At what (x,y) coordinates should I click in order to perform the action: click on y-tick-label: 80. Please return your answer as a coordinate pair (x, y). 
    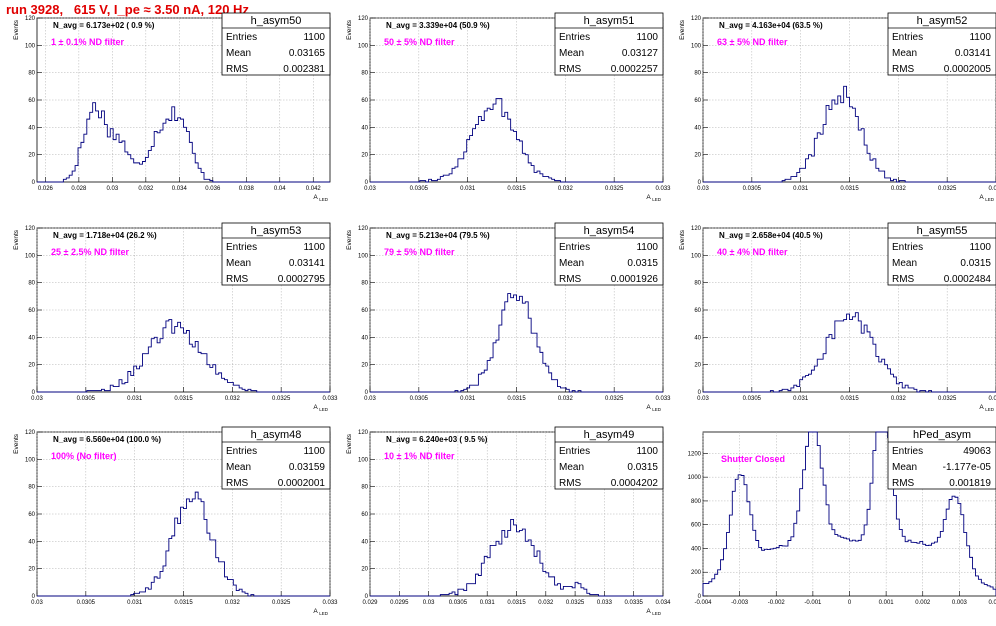
    Looking at the image, I should click on (697, 284).